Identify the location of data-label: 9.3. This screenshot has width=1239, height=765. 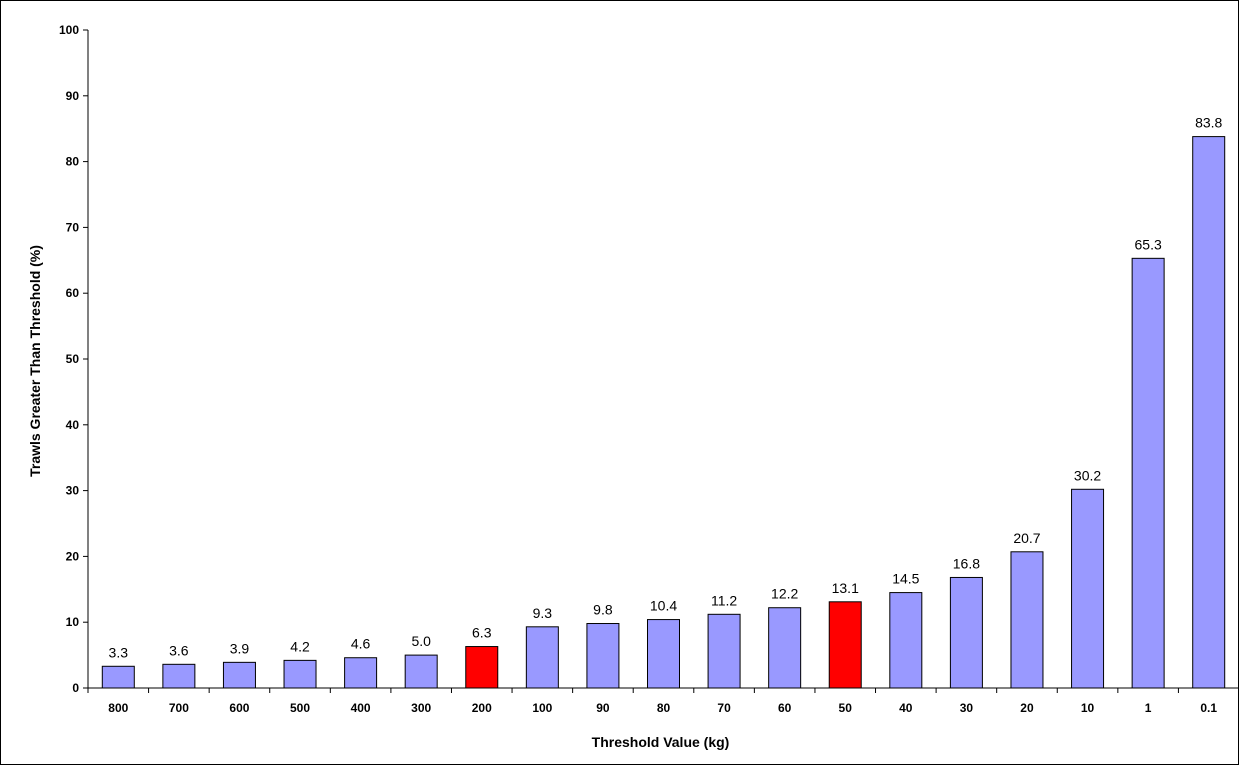
(543, 613).